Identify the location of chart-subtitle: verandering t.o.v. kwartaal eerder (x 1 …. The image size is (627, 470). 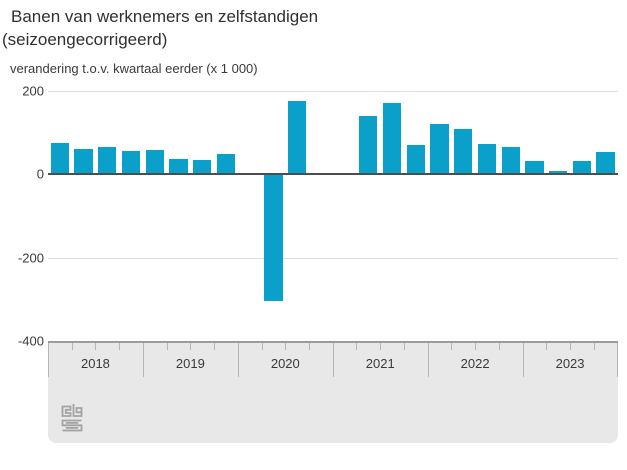
(134, 68).